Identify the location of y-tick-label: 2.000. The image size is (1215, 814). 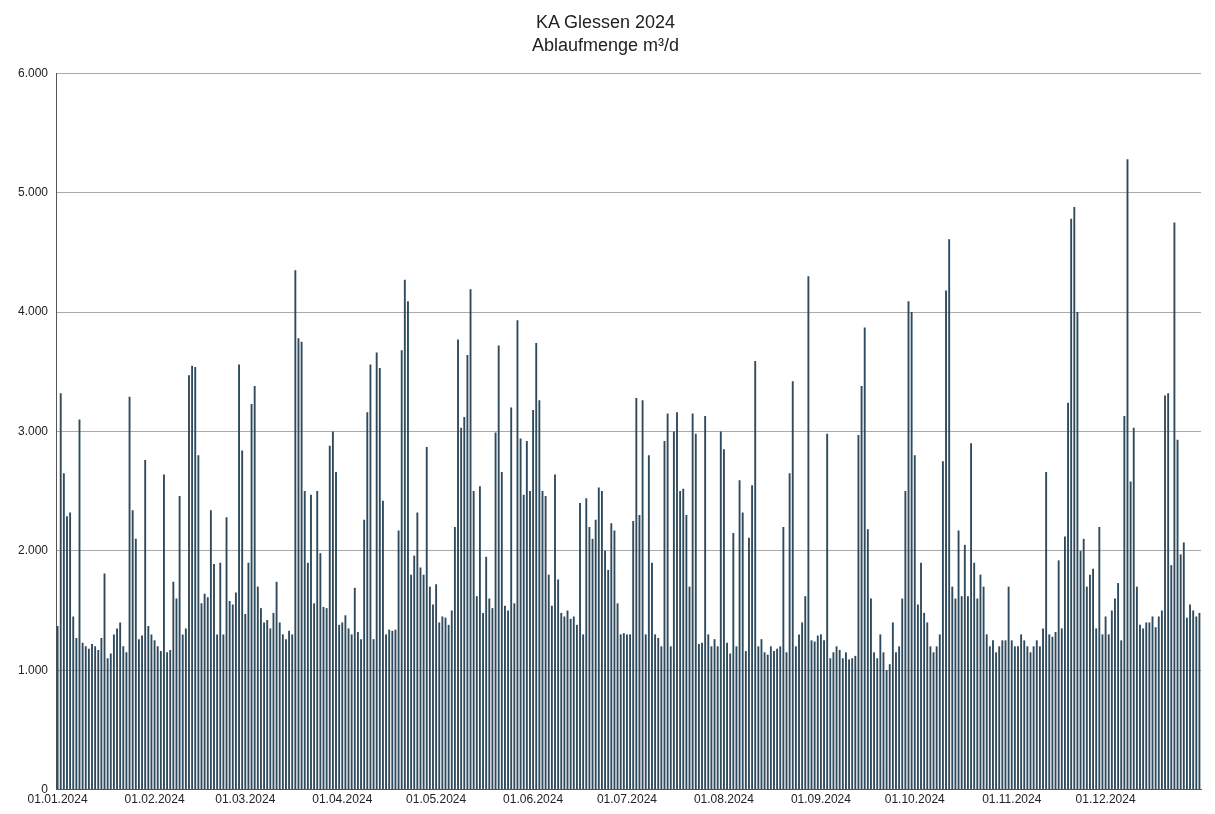
(33, 550).